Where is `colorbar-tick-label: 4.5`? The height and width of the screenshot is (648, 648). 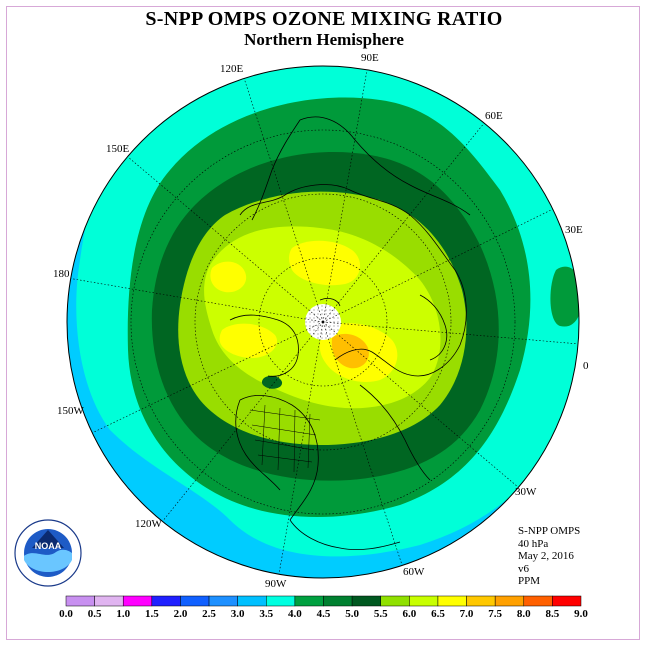
colorbar-tick-label: 4.5 is located at coordinates (323, 614).